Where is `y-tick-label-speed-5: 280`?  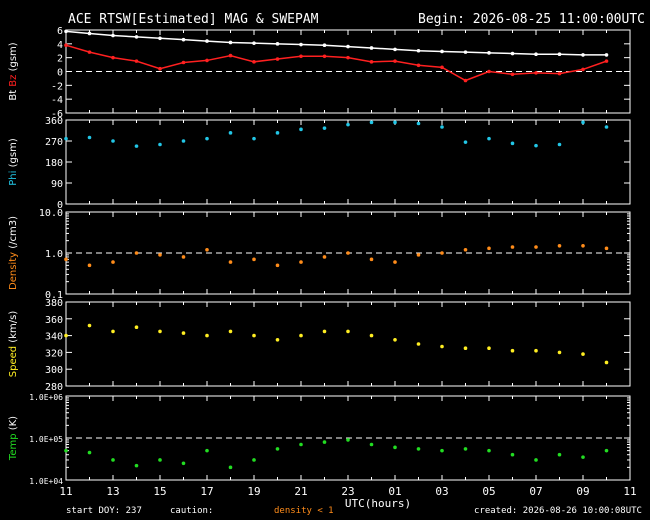
y-tick-label-speed-5: 280 is located at coordinates (54, 387).